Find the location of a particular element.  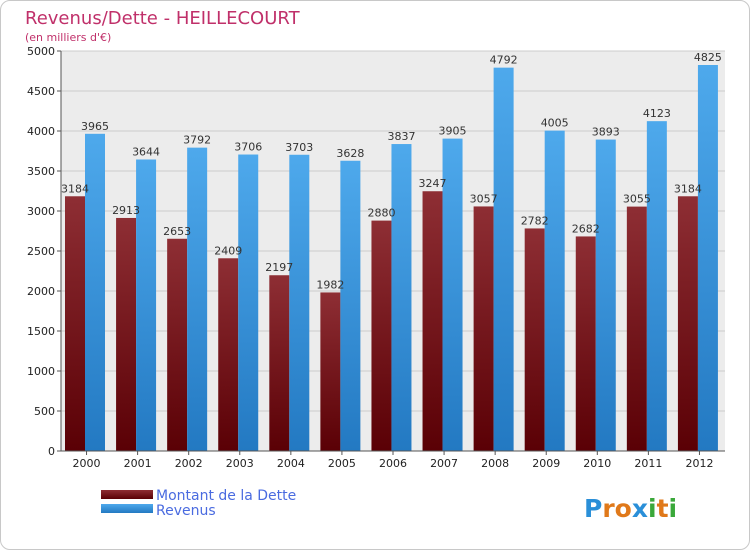

y-tick-label: 500 is located at coordinates (44, 411).